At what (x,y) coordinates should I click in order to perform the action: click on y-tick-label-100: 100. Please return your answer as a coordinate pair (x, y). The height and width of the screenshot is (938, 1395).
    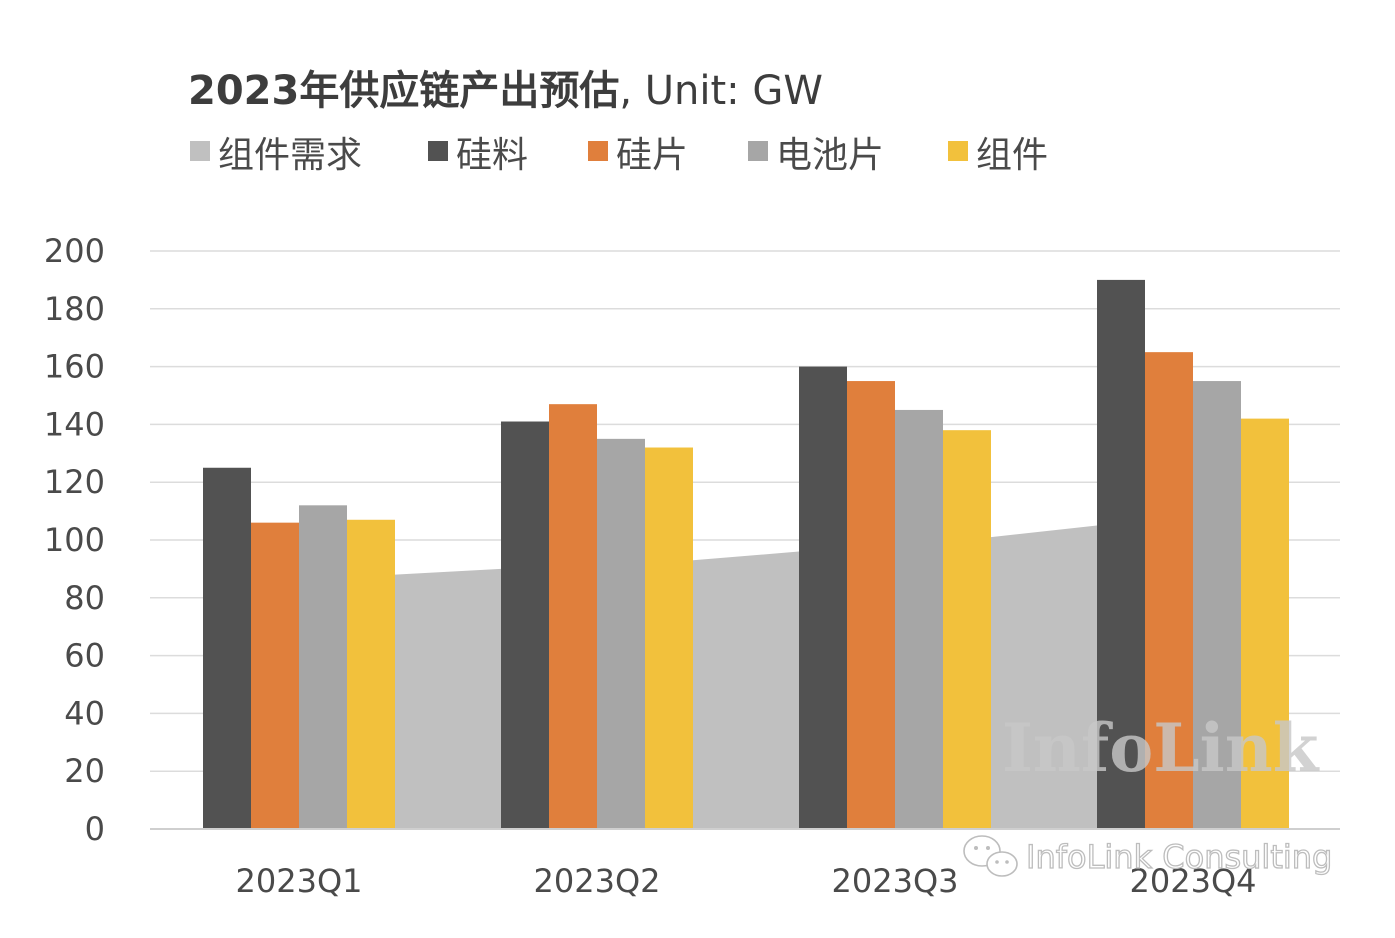
    Looking at the image, I should click on (74, 540).